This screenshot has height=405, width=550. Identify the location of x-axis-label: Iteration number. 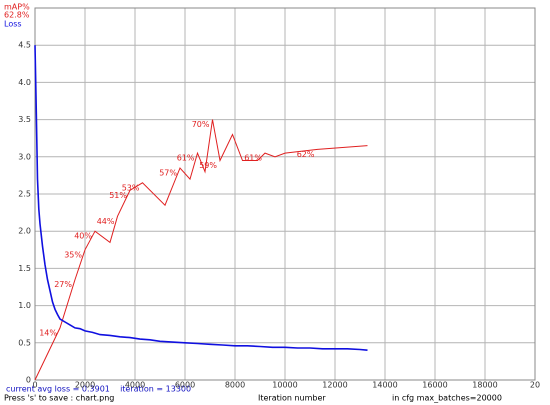
(292, 398).